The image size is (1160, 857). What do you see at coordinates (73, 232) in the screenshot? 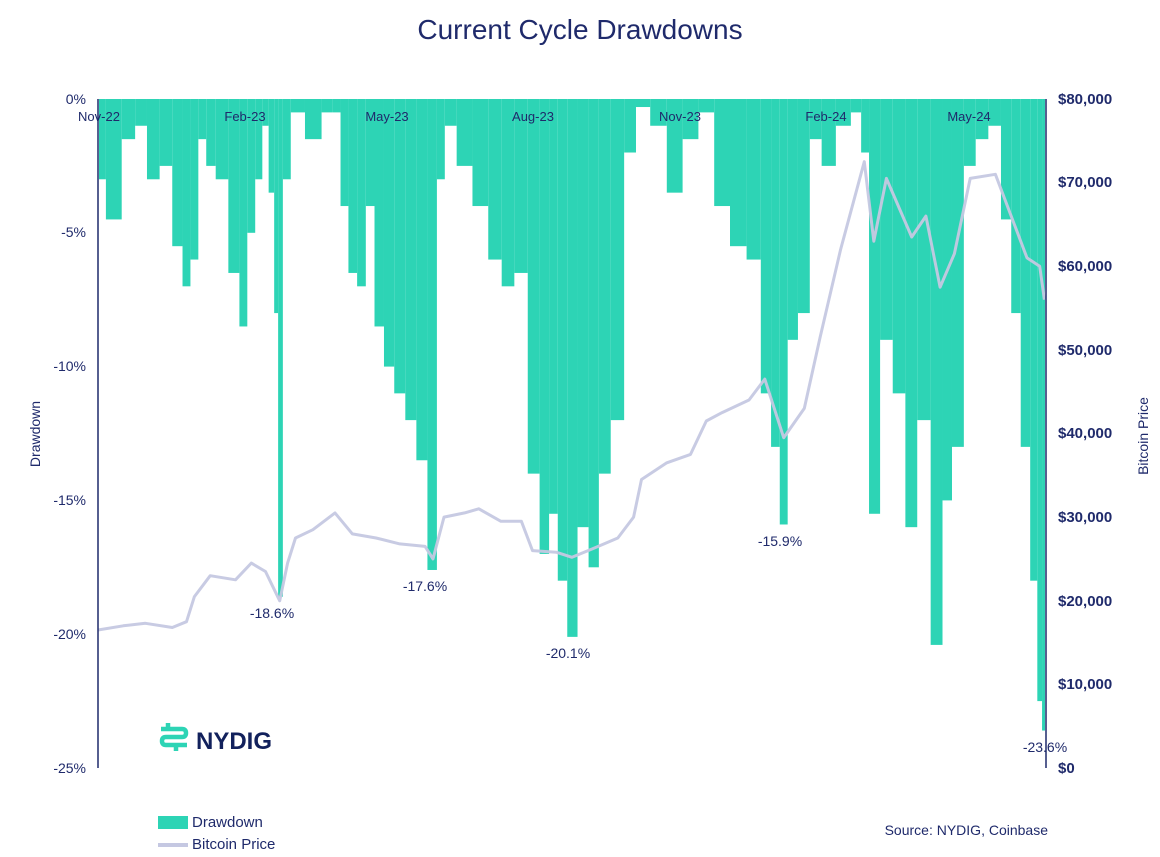
I see `left-ytick: -5%` at bounding box center [73, 232].